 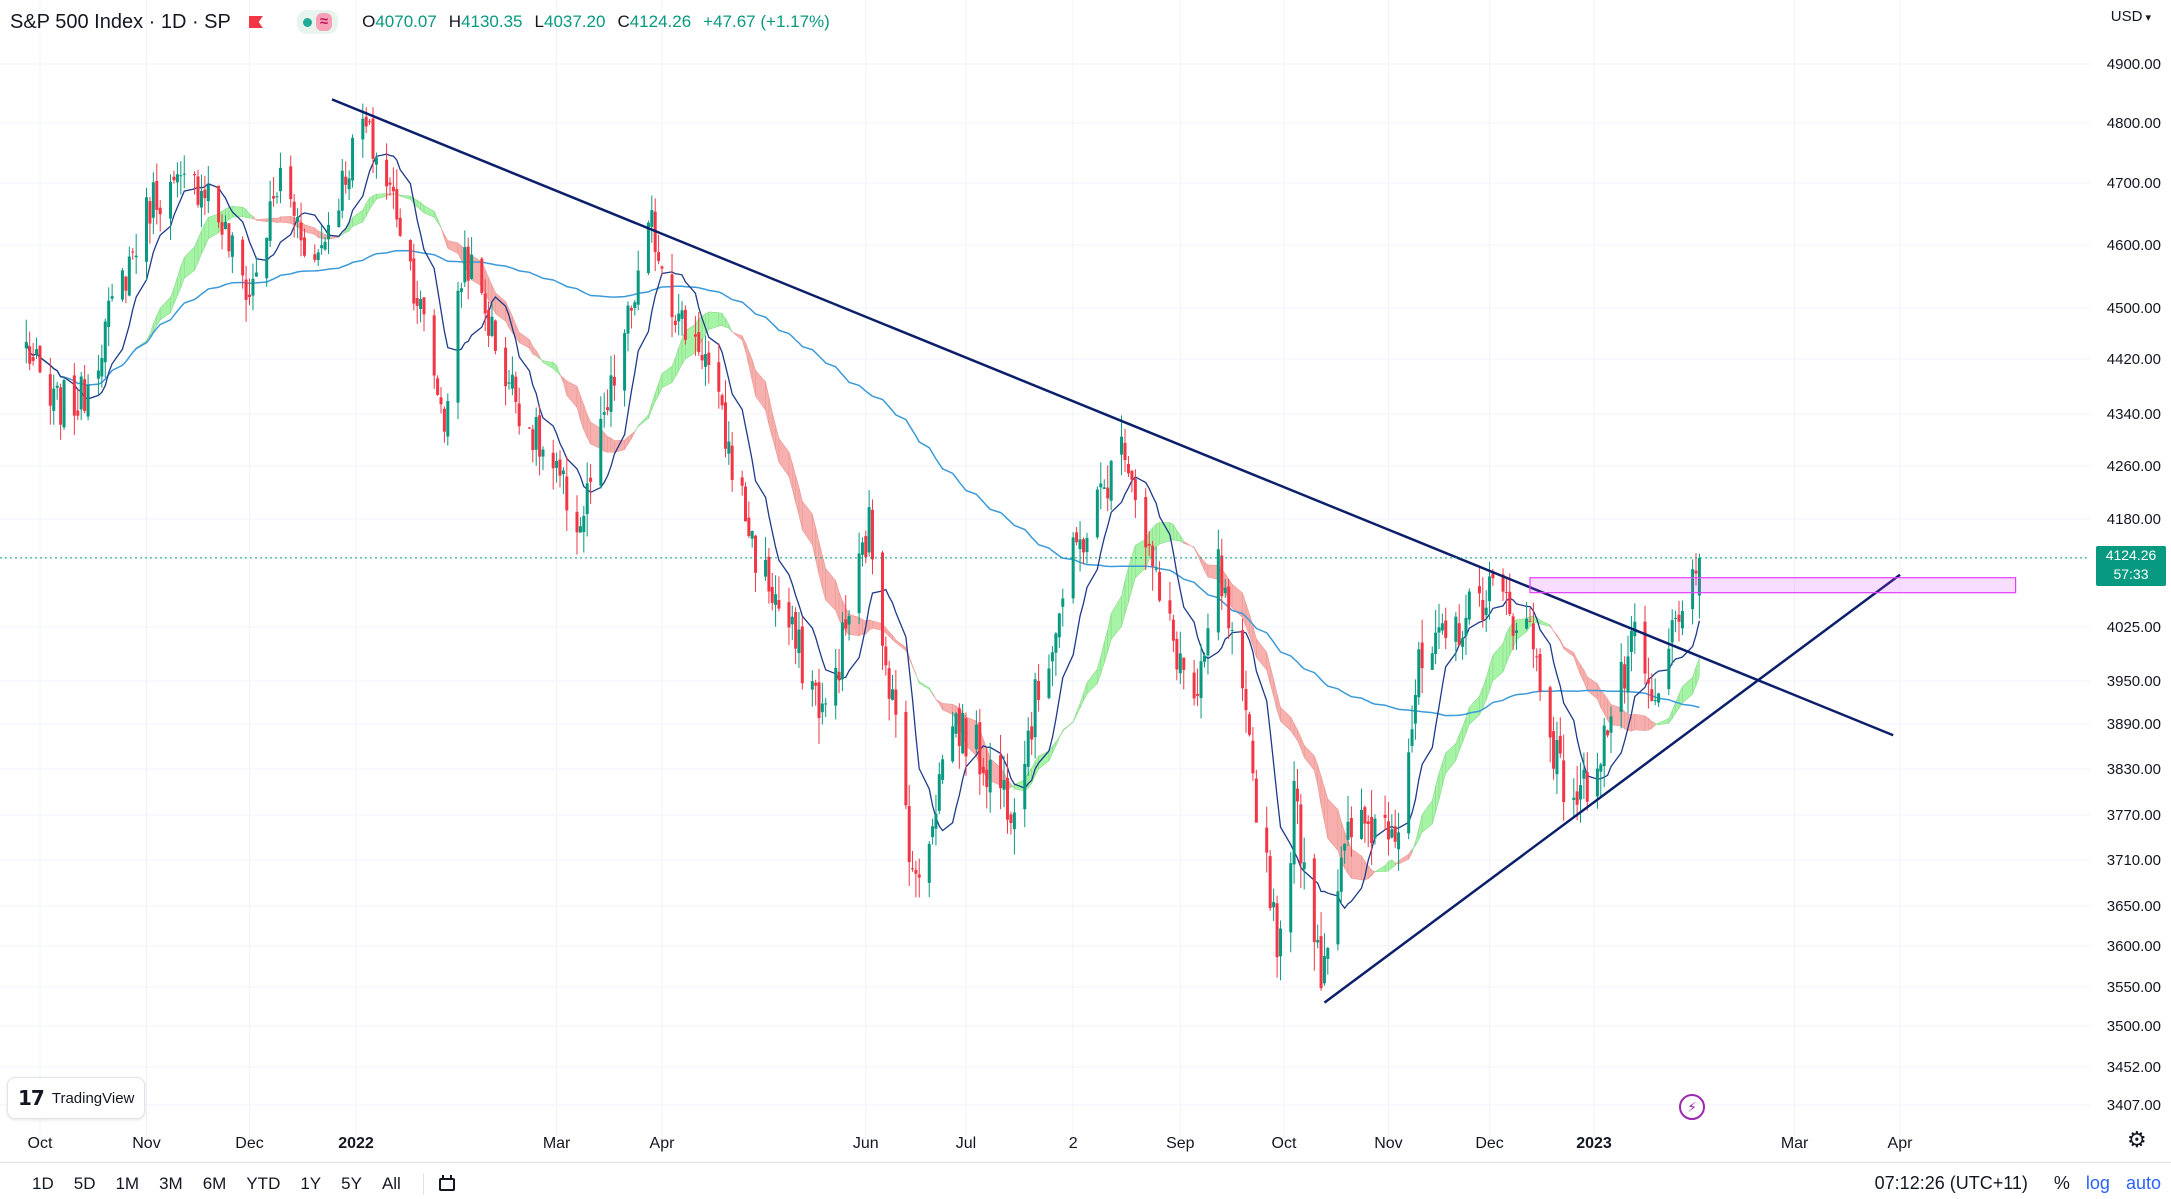 What do you see at coordinates (2134, 466) in the screenshot?
I see `y-tick-label: 4260.00` at bounding box center [2134, 466].